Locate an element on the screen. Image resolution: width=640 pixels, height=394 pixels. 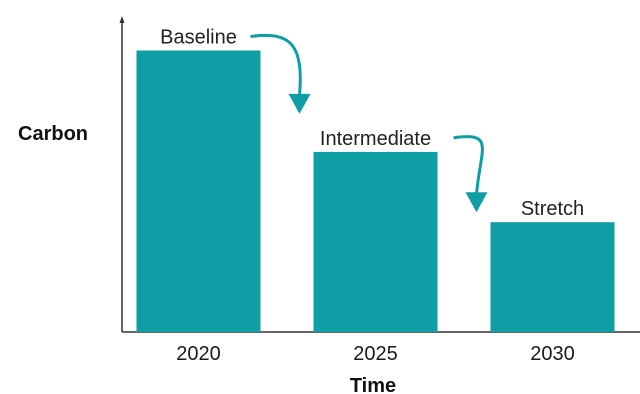
x-tick-label-group: 2020 2025 2030 is located at coordinates (375, 354).